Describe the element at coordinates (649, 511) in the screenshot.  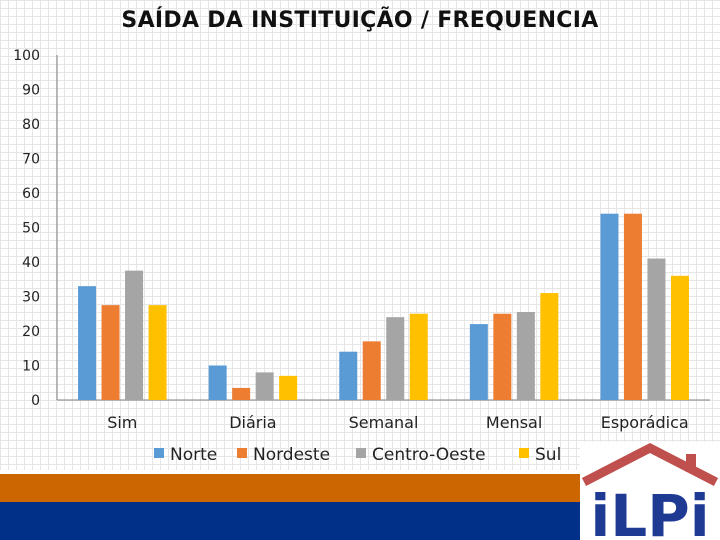
I see `logo-wordmark: iLPi` at that location.